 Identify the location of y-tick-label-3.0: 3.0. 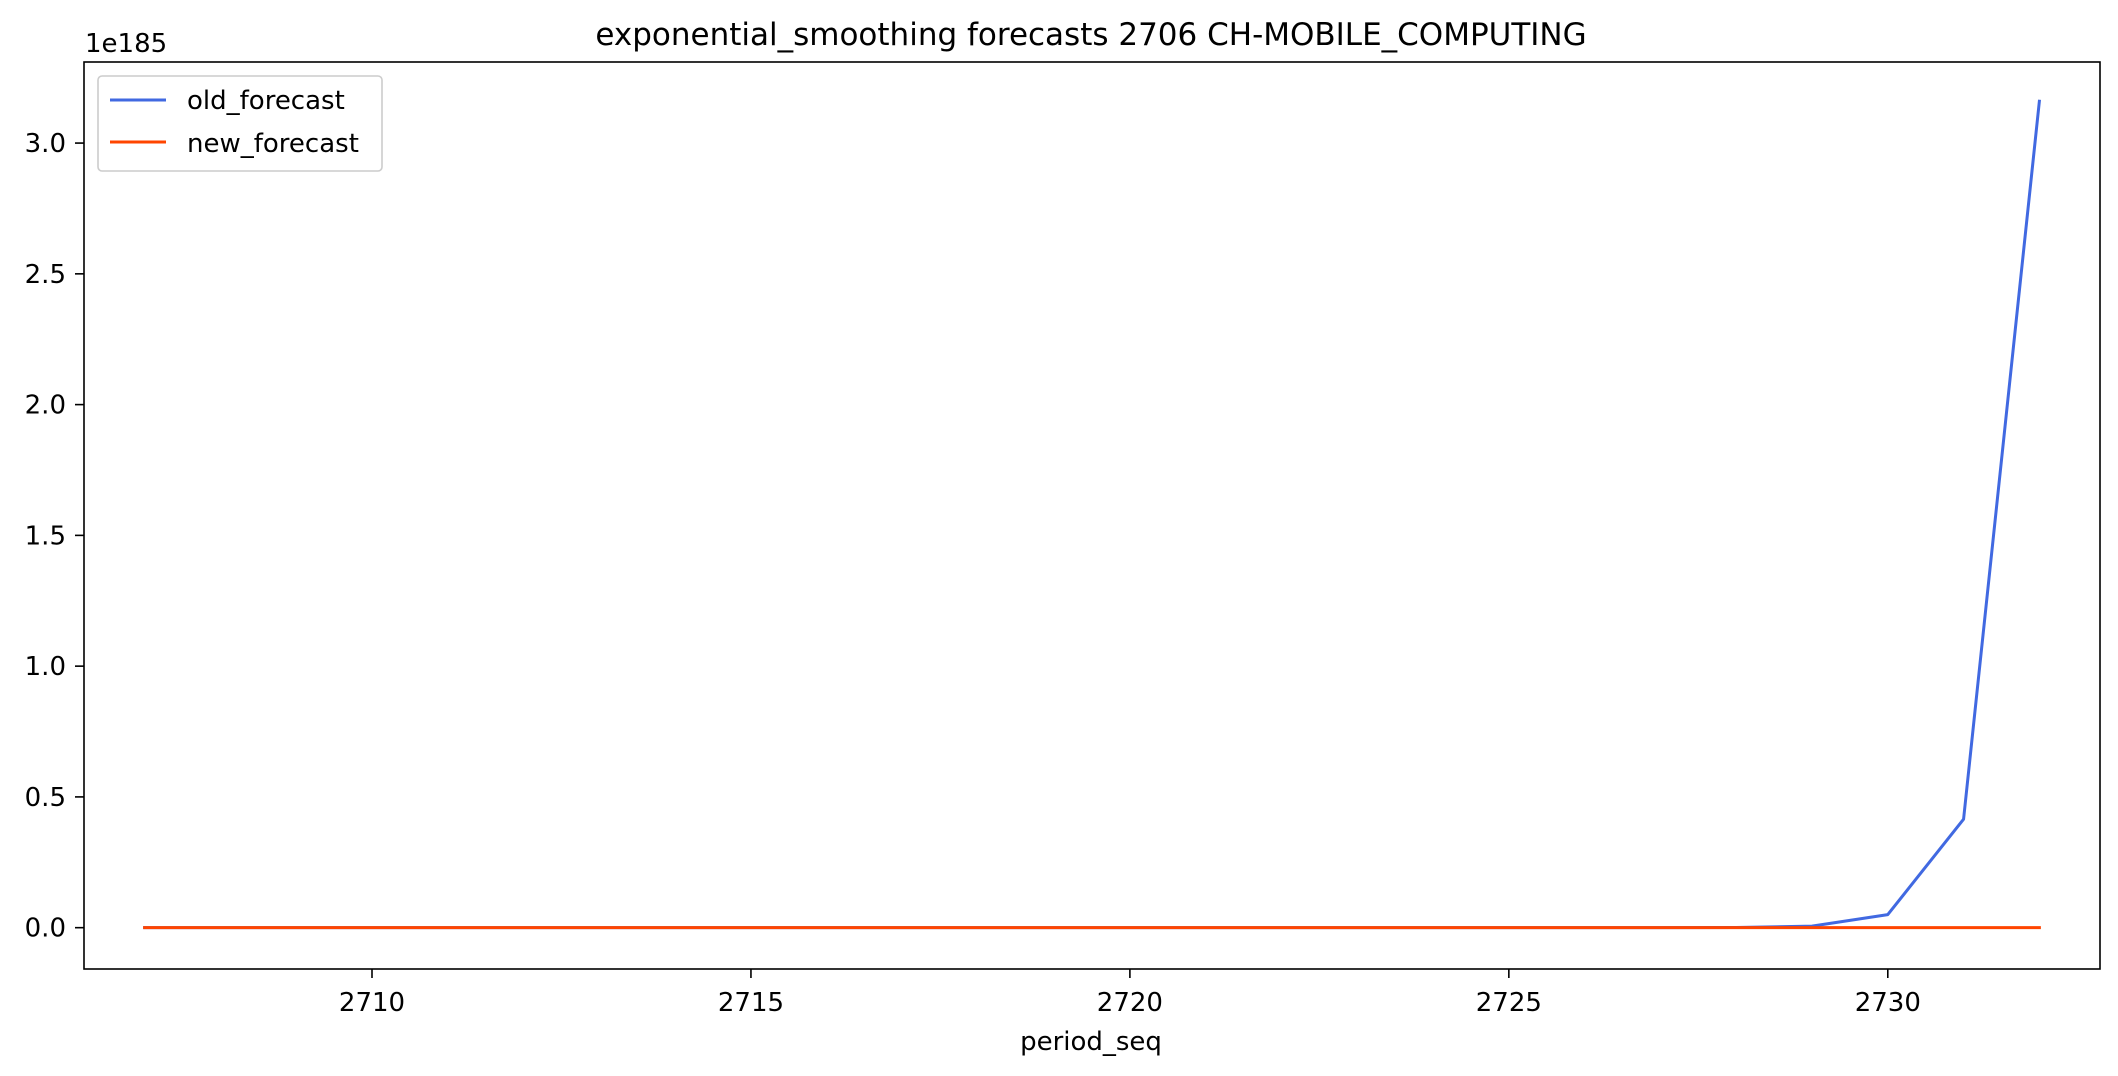
(45, 144).